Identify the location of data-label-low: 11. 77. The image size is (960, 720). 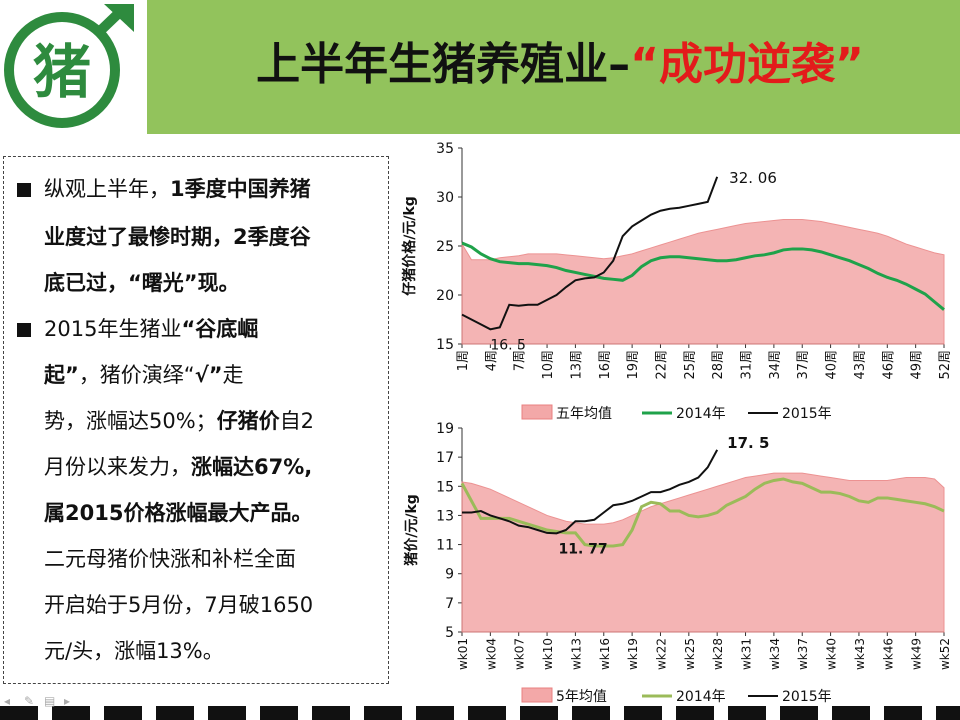
(583, 549).